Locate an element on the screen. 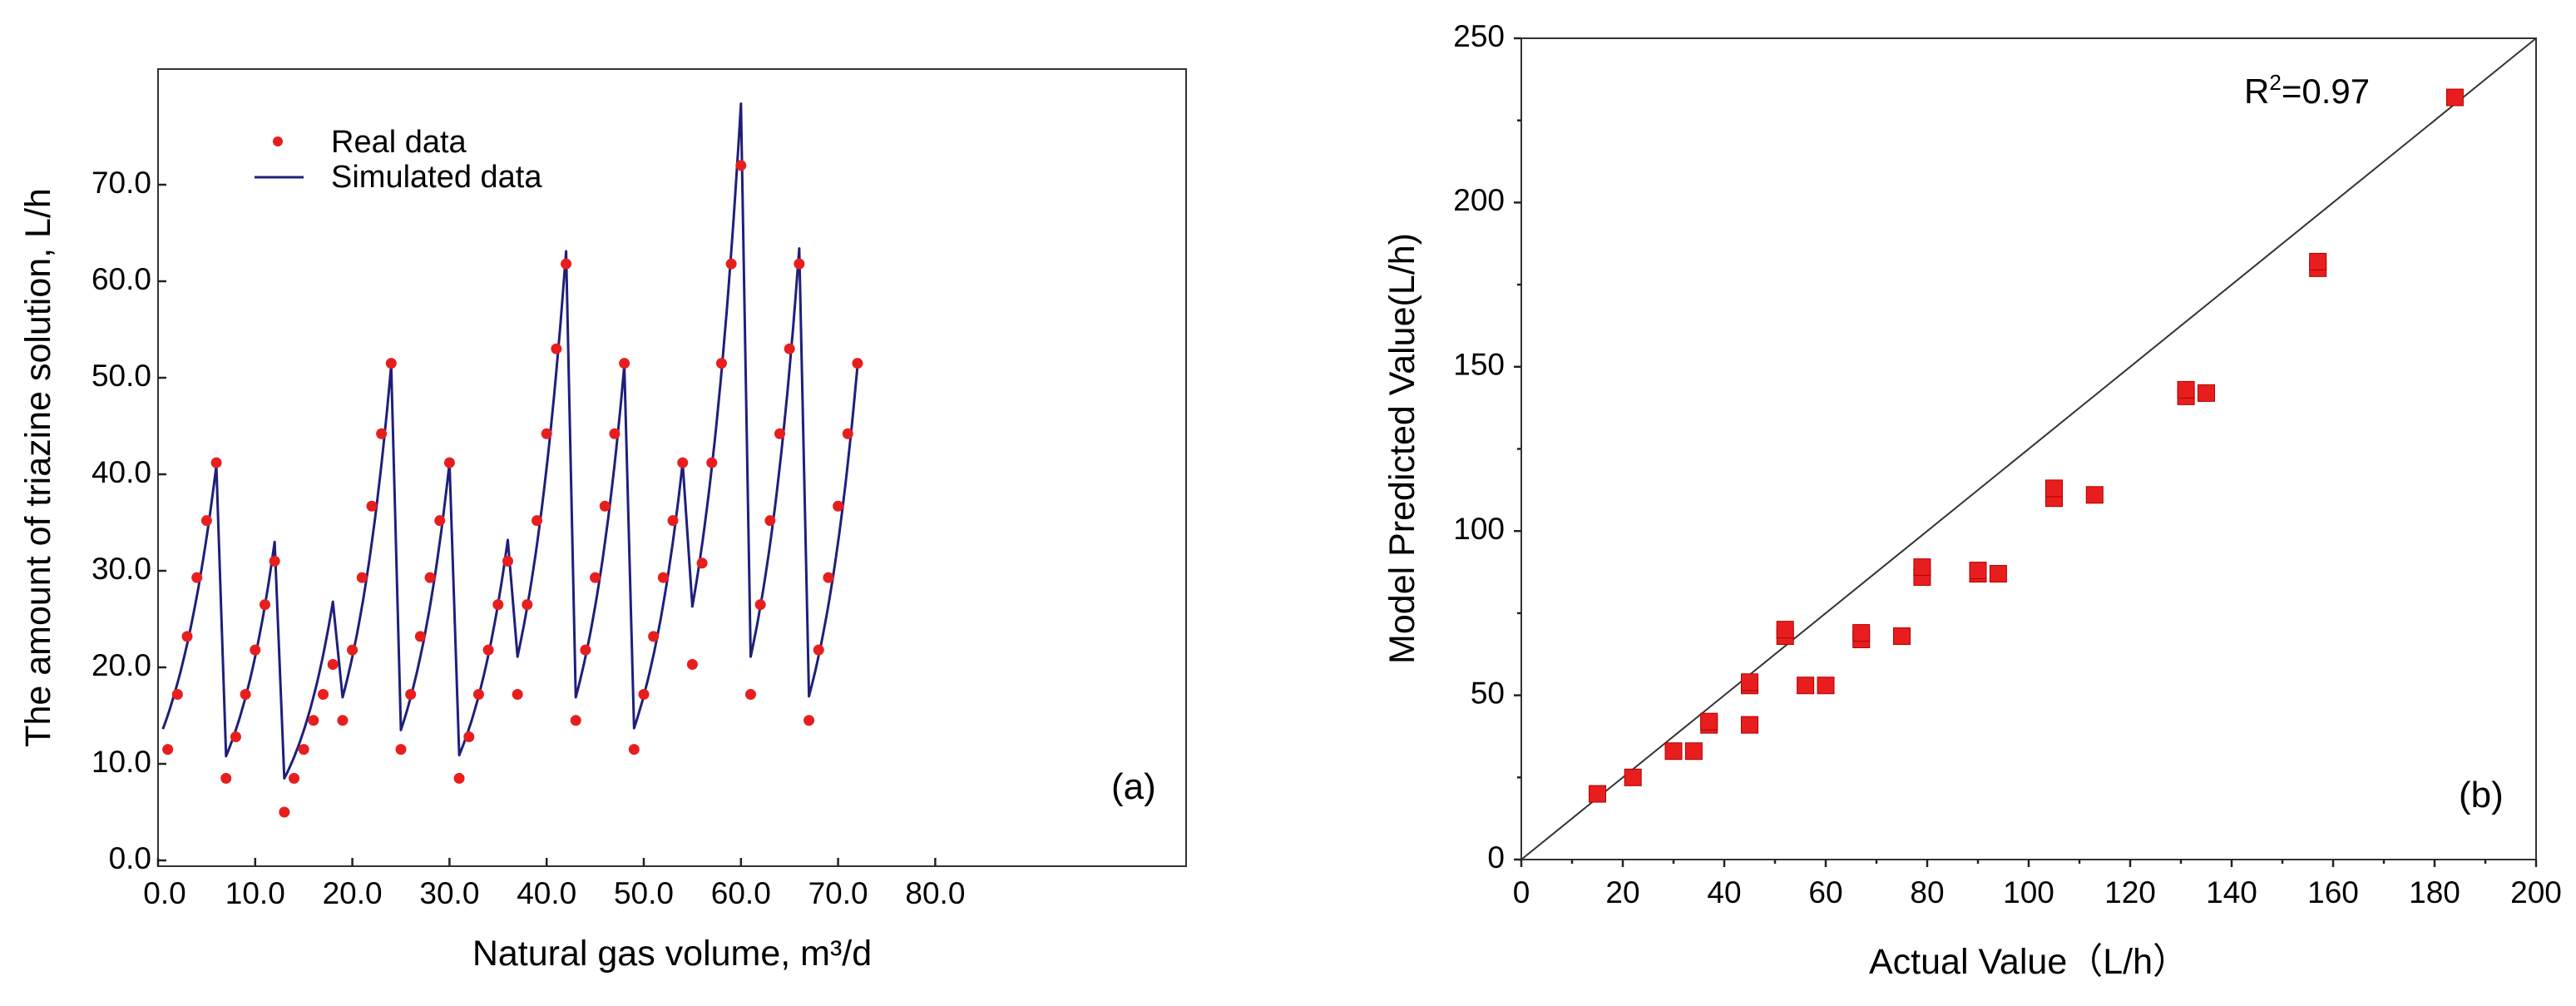 The image size is (2576, 1006). panel-b-x-tick-label: 160 is located at coordinates (2333, 892).